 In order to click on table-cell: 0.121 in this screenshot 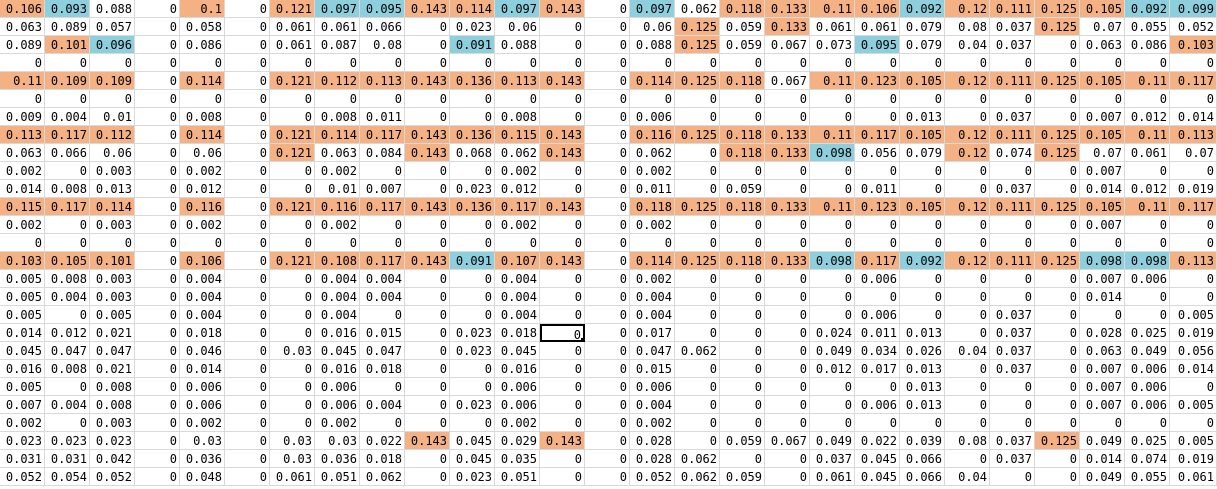, I will do `click(292, 207)`.